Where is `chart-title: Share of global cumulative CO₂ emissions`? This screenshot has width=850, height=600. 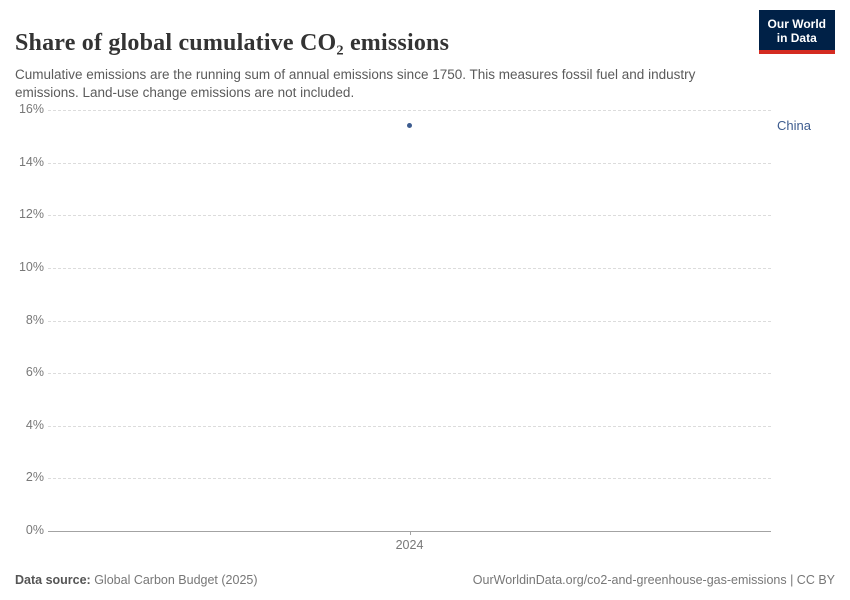 chart-title: Share of global cumulative CO₂ emissions is located at coordinates (232, 43).